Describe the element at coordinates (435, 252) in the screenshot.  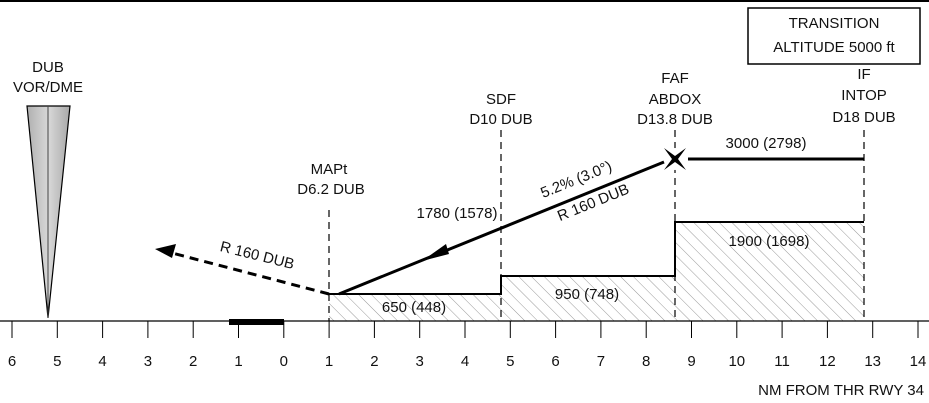
I see `final-approach-arrow` at that location.